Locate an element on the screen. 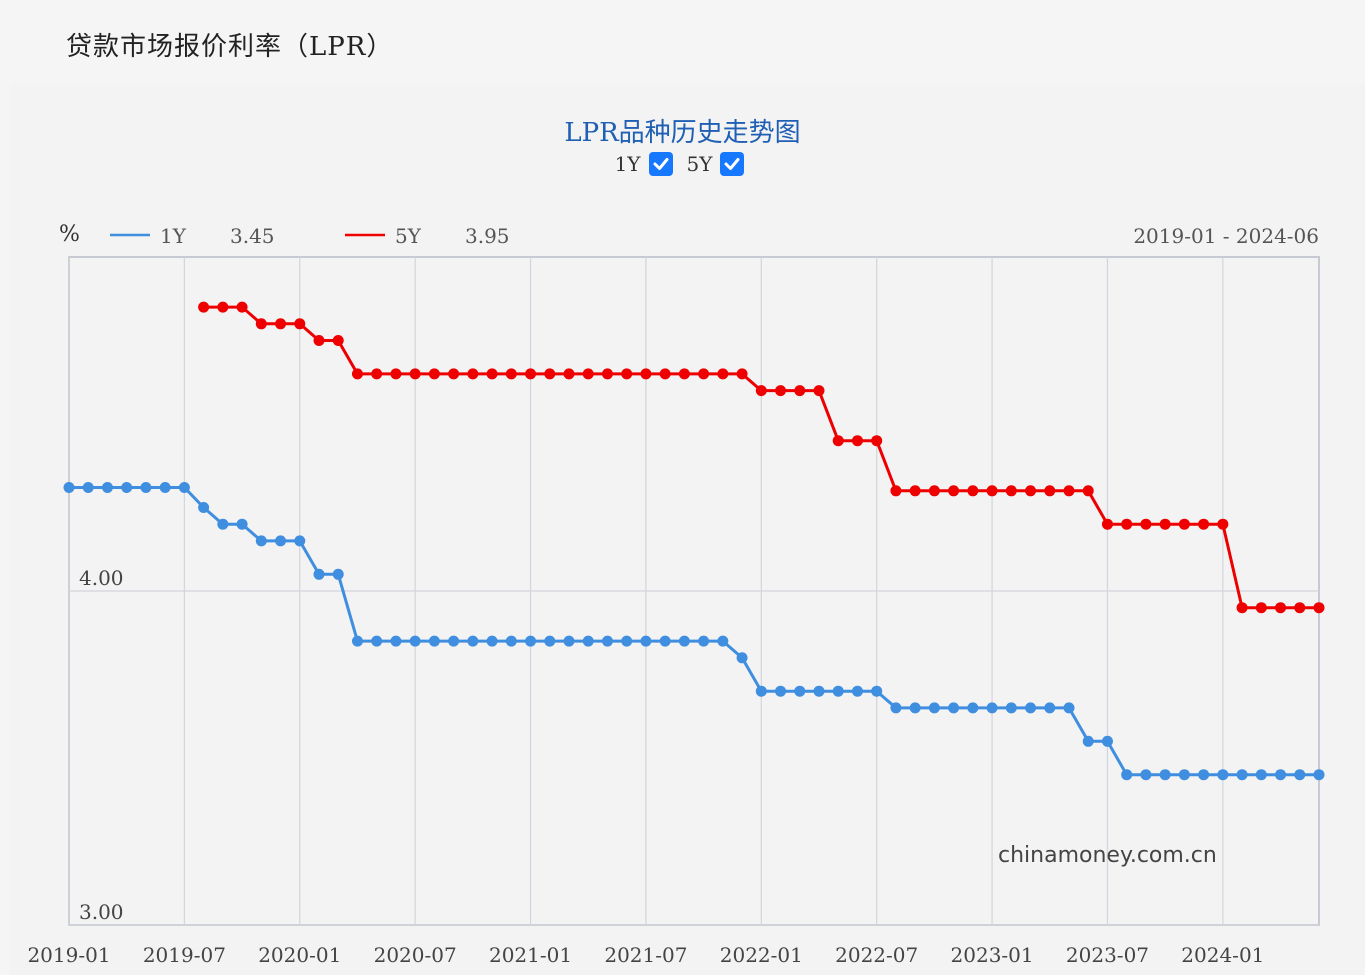  toggle-5y-checkbox is located at coordinates (732, 164).